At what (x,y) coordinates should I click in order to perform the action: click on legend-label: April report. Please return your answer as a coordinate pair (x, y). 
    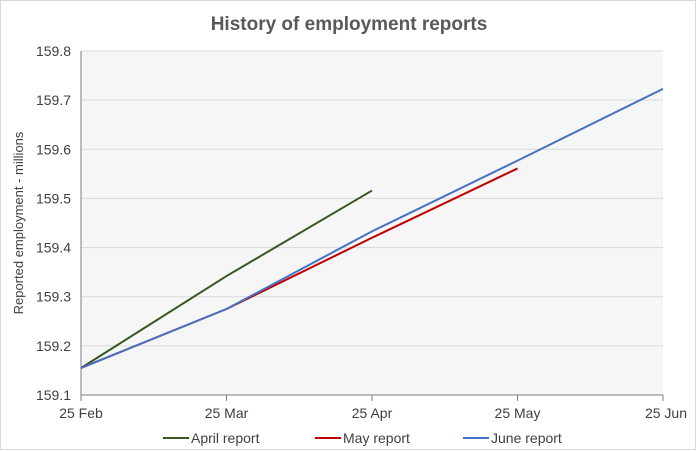
    Looking at the image, I should click on (225, 438).